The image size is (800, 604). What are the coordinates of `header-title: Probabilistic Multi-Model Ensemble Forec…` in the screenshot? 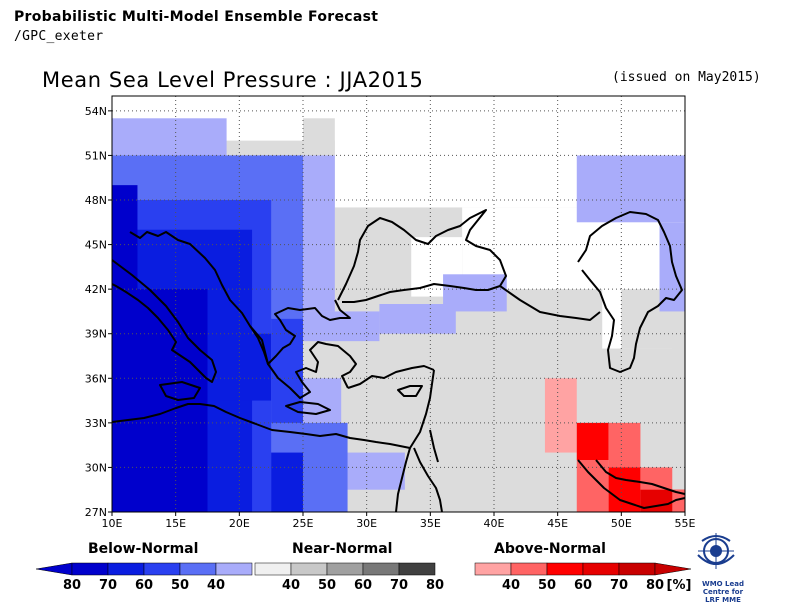 It's located at (196, 17).